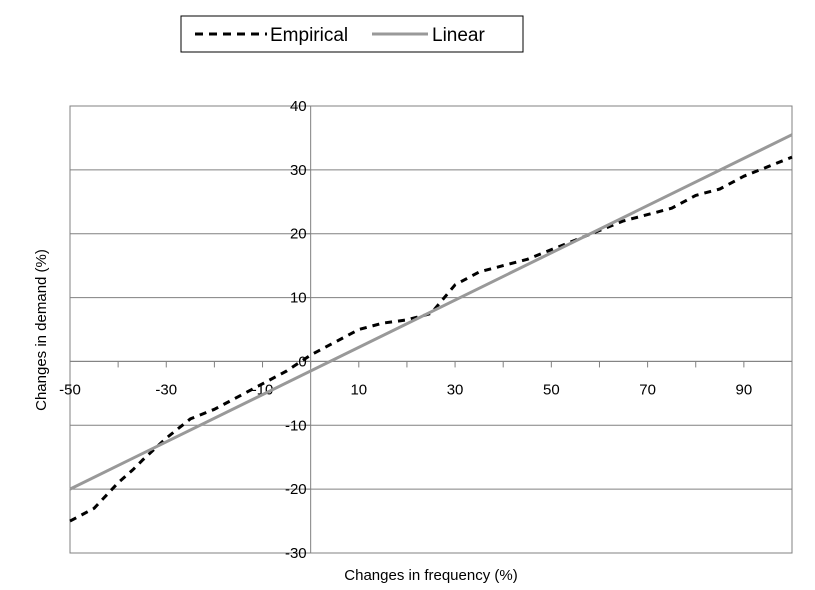  Describe the element at coordinates (298, 234) in the screenshot. I see `y-tick-label: 20` at that location.